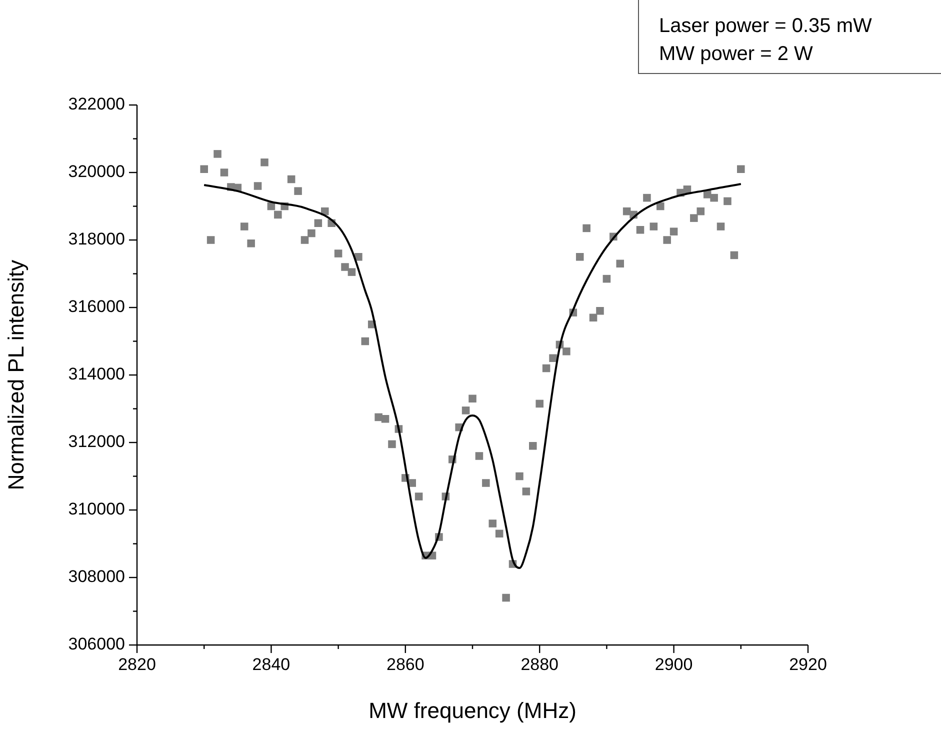  I want to click on x-tick-label: 2900, so click(673, 664).